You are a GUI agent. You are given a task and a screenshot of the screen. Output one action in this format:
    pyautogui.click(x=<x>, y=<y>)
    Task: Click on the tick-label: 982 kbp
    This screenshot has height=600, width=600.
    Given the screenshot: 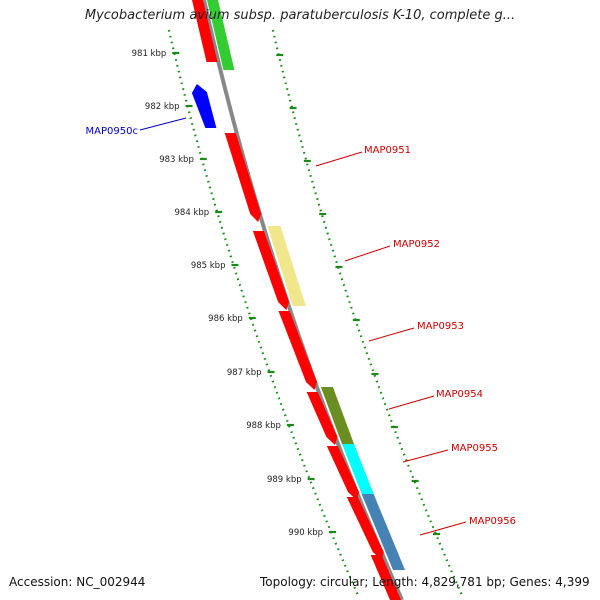 What is the action you would take?
    pyautogui.click(x=162, y=107)
    